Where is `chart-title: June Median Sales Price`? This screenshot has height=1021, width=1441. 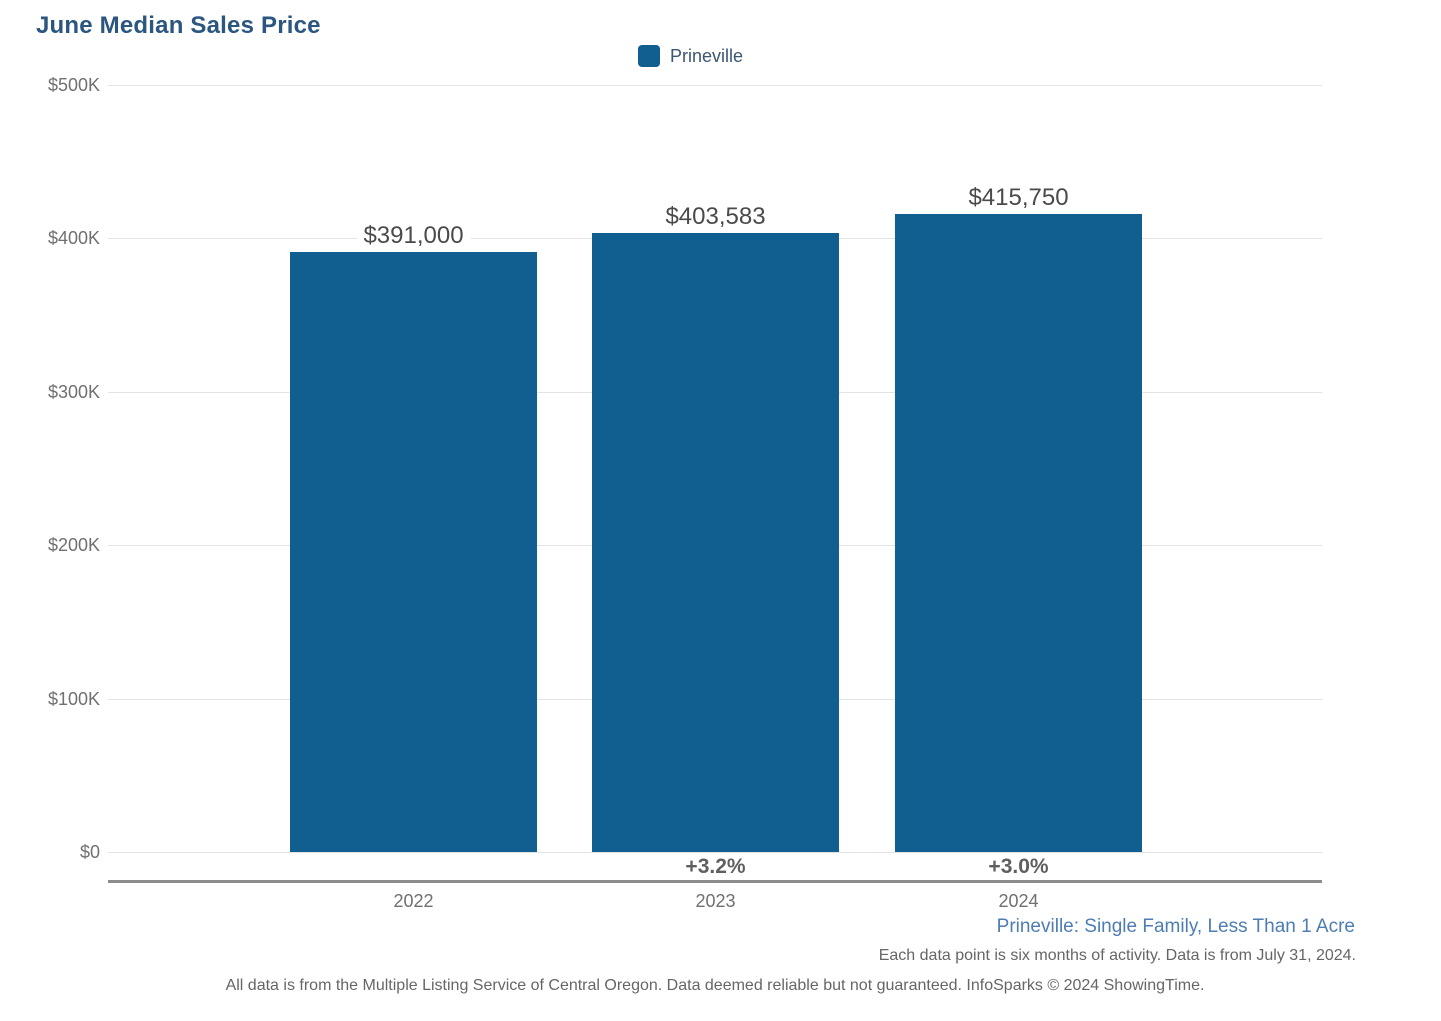
chart-title: June Median Sales Price is located at coordinates (178, 25).